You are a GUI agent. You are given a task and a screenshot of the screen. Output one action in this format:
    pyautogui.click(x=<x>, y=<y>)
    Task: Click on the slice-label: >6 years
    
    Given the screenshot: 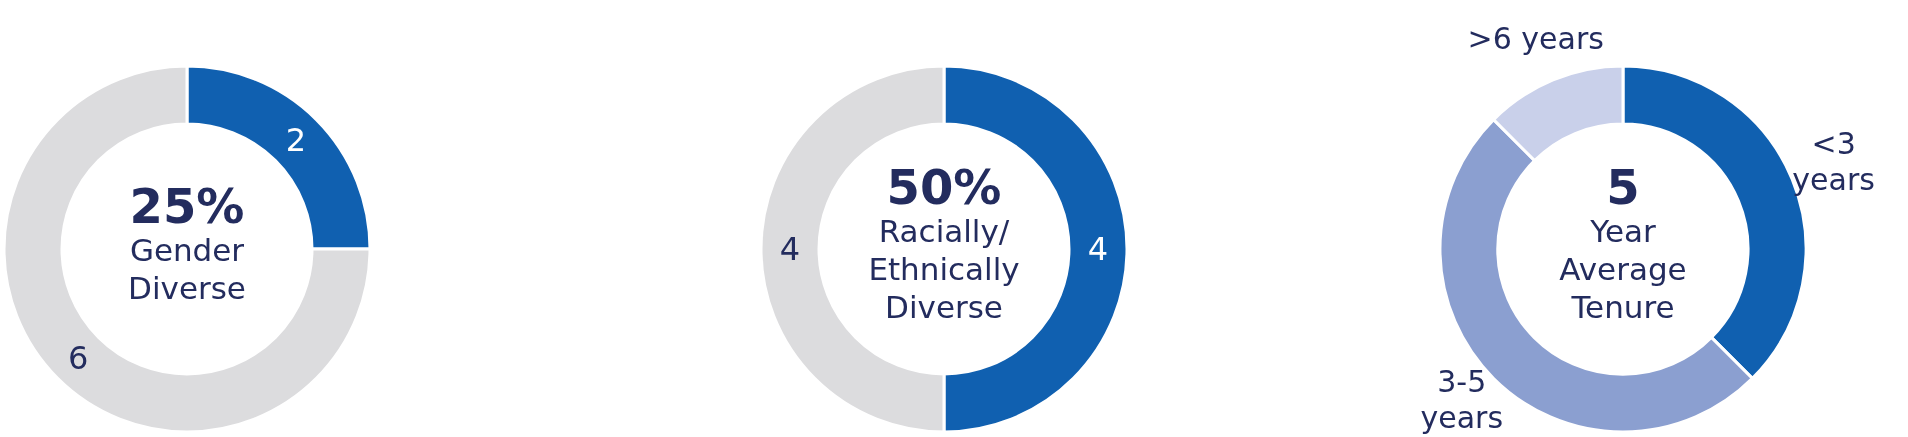 What is the action you would take?
    pyautogui.click(x=1535, y=38)
    